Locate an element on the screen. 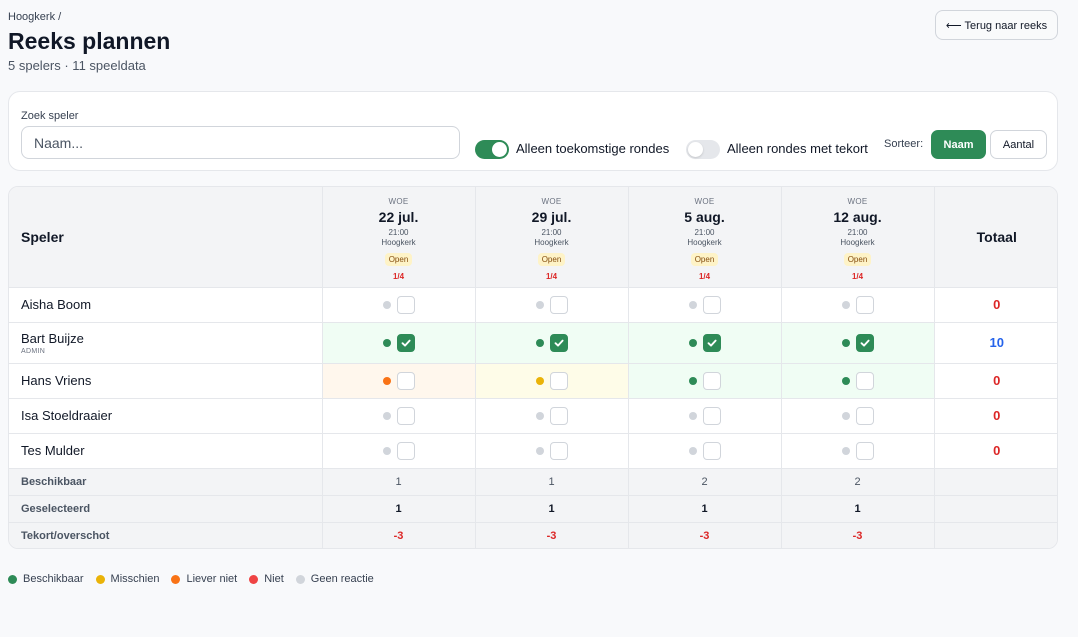  summary-label: Beschikbaar is located at coordinates (166, 481).